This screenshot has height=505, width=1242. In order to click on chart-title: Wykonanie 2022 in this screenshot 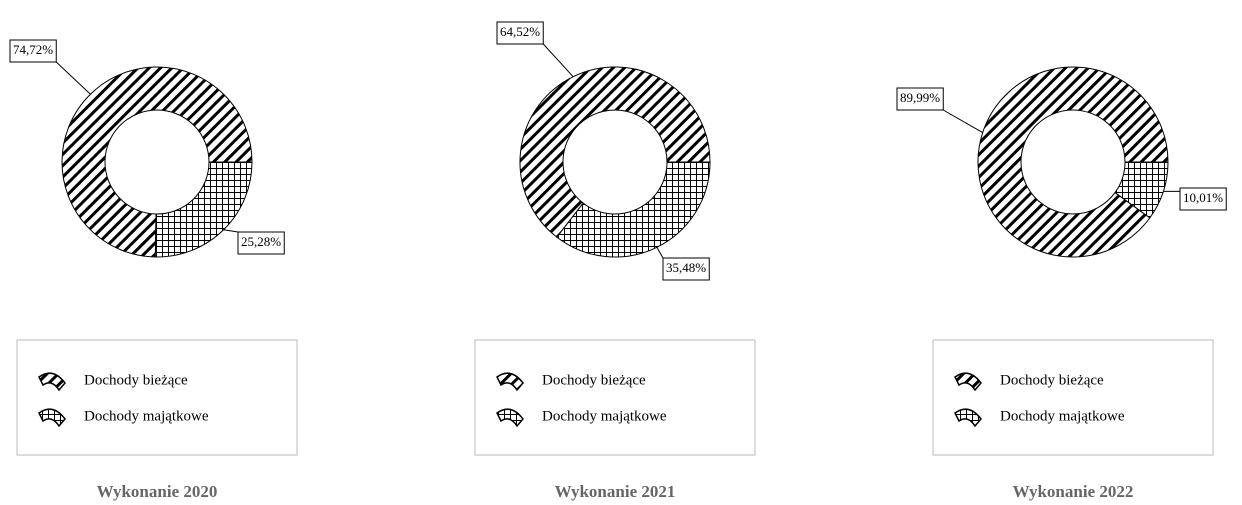, I will do `click(1073, 491)`.